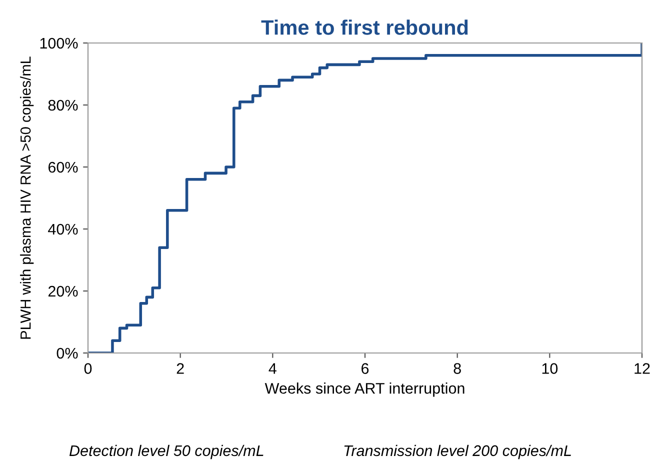 Image resolution: width=657 pixels, height=460 pixels. What do you see at coordinates (63, 167) in the screenshot?
I see `y-tick-label: 60%` at bounding box center [63, 167].